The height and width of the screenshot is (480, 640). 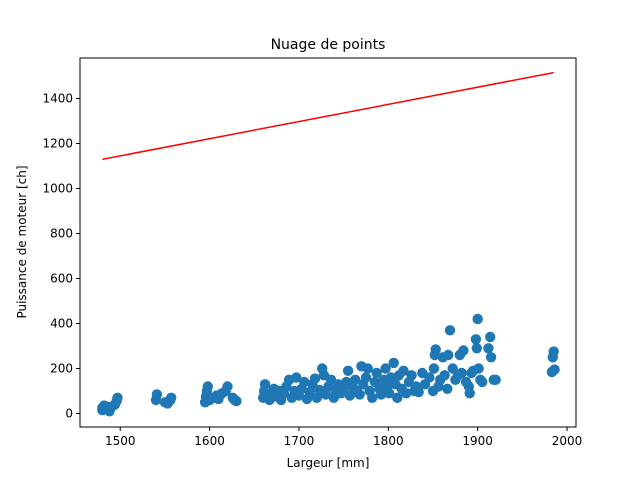 I want to click on y-tick-label: 400, so click(x=61, y=324).